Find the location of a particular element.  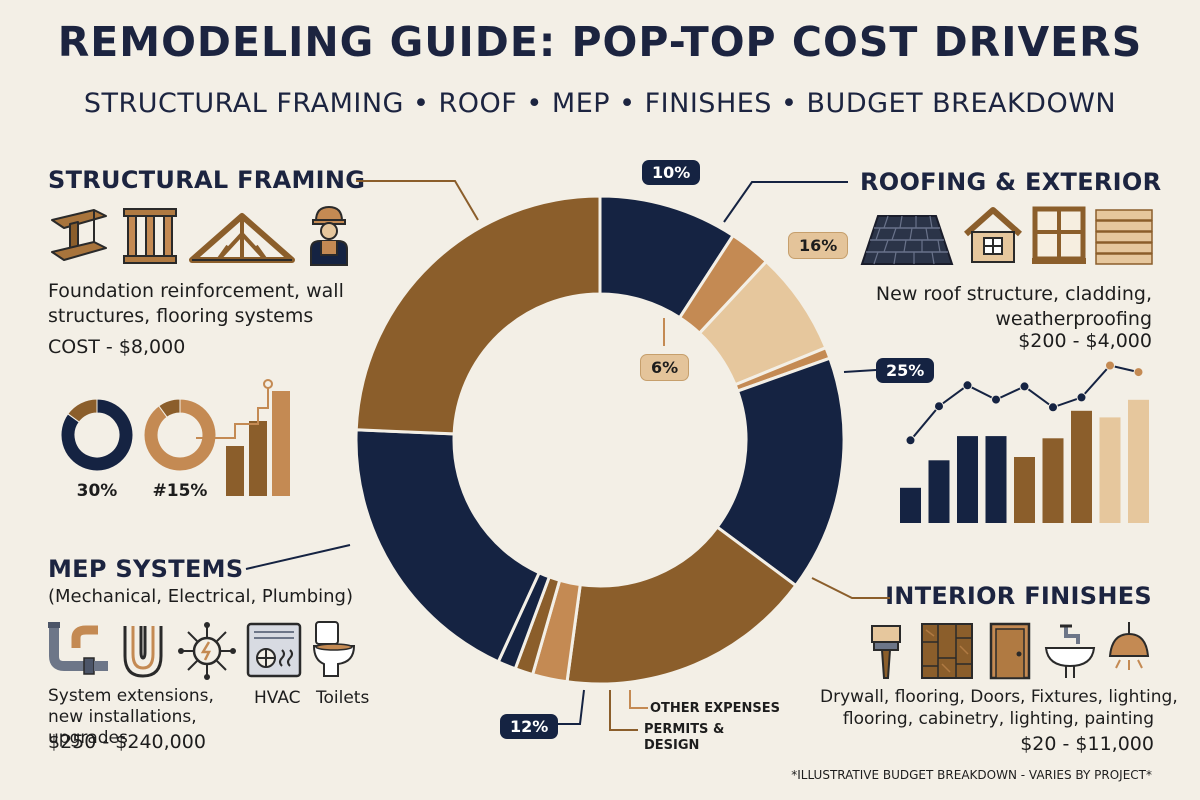

mini-donut-navy is located at coordinates (97, 435).